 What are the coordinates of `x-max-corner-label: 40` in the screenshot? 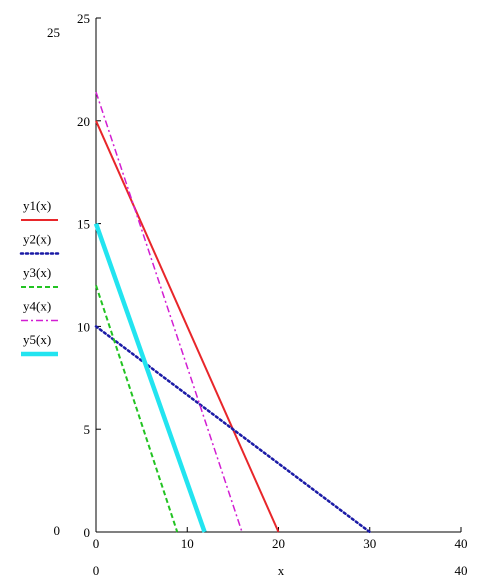 It's located at (461, 570).